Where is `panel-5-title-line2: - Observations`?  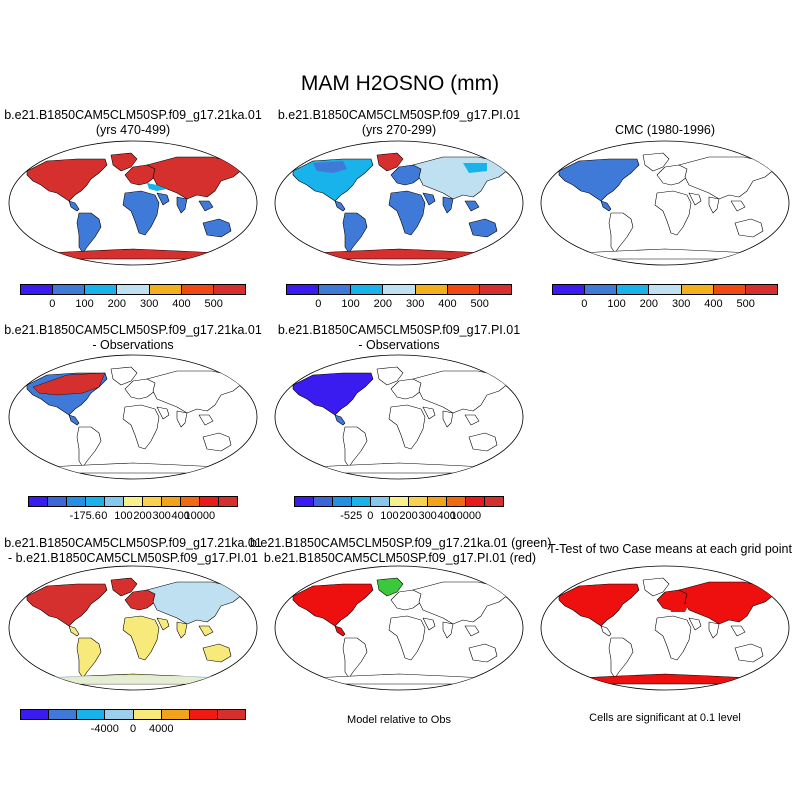
panel-5-title-line2: - Observations is located at coordinates (399, 345).